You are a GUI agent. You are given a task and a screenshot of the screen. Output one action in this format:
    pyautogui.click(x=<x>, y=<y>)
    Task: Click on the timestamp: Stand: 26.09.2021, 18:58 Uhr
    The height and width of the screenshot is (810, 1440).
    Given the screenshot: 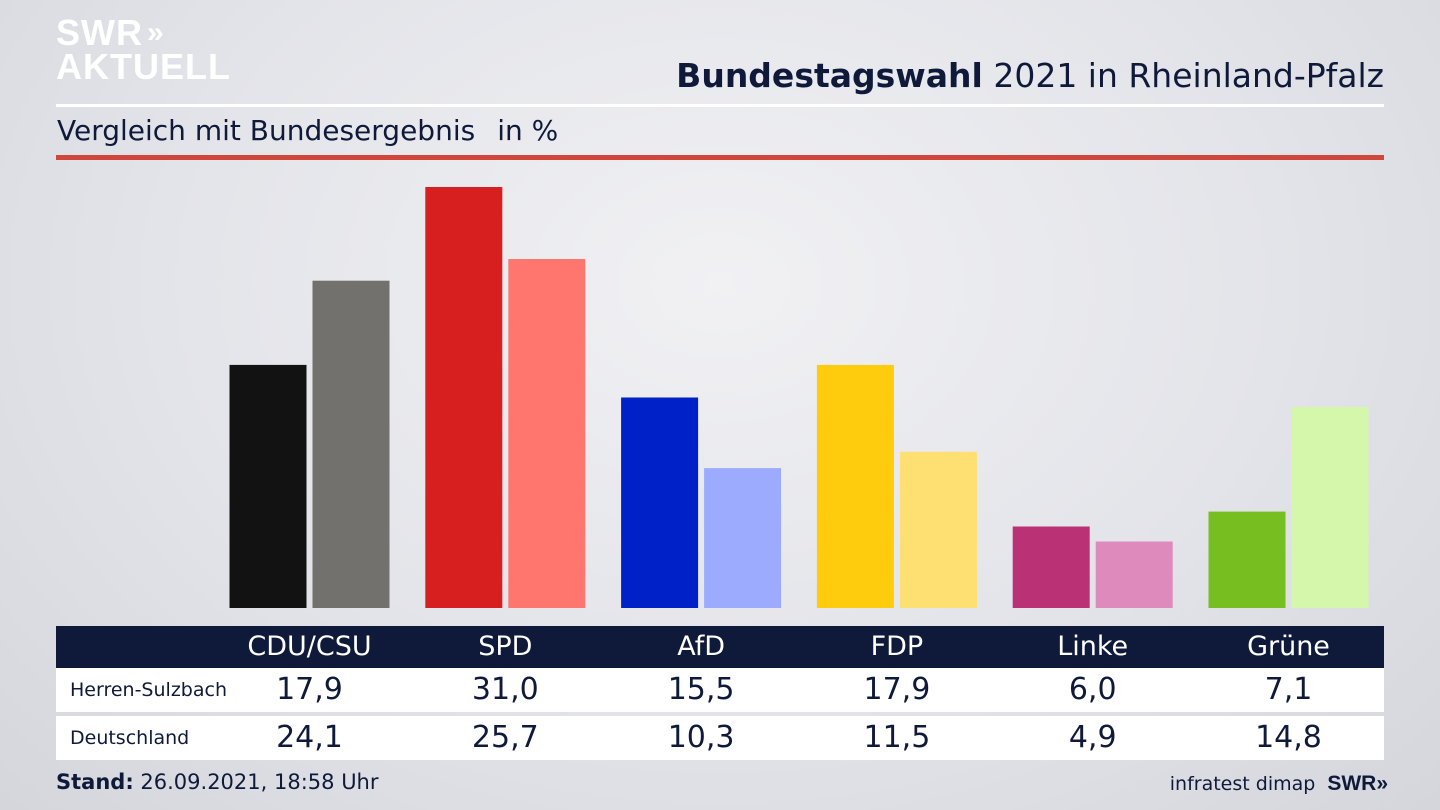 What is the action you would take?
    pyautogui.click(x=217, y=782)
    